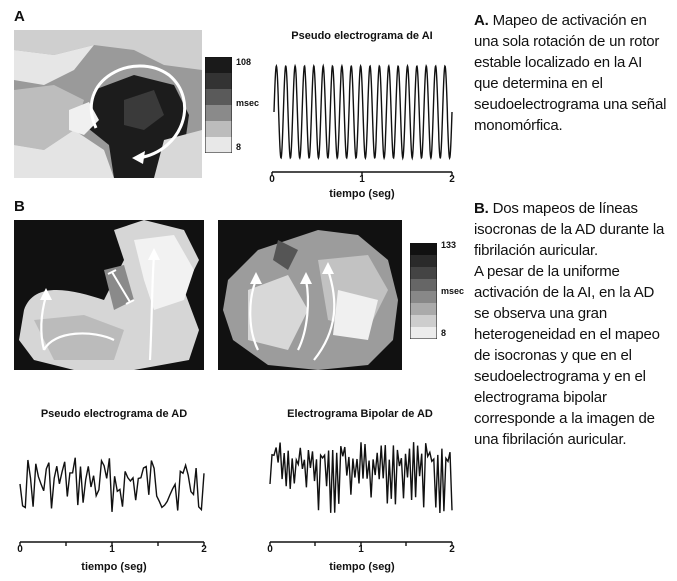 The image size is (677, 581). I want to click on scale-a-min: 8, so click(239, 147).